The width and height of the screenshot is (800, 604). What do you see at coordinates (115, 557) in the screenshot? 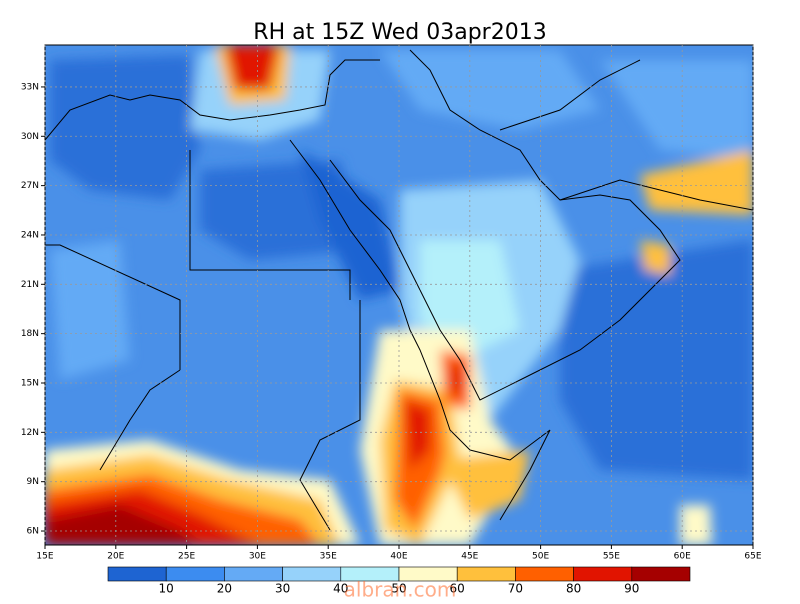
I see `lon-tick-label: 20E` at bounding box center [115, 557].